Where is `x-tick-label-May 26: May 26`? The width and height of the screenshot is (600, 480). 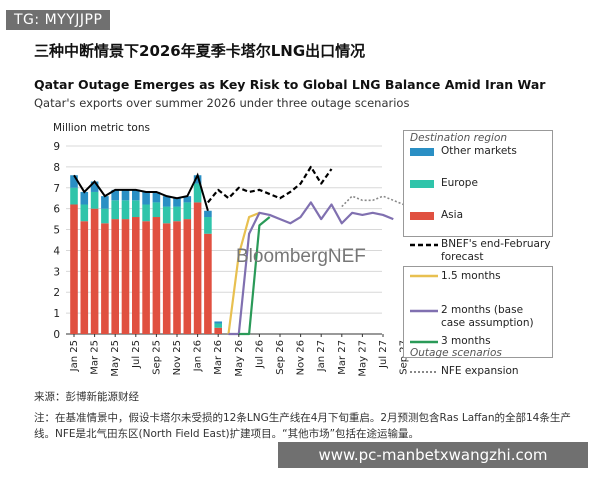
x-tick-label-May 26: May 26 is located at coordinates (239, 358).